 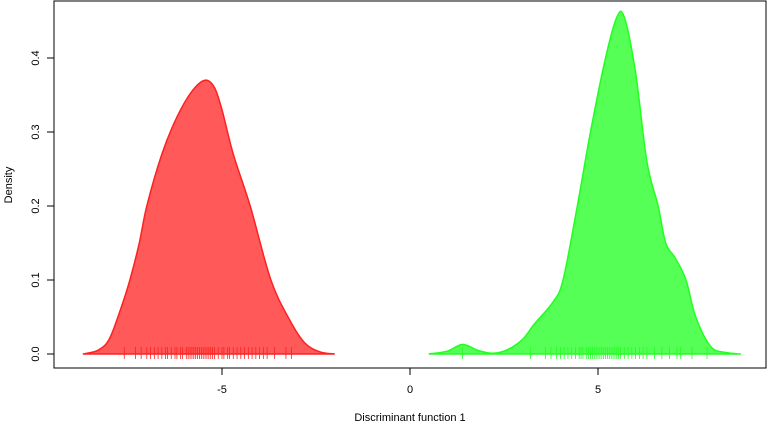 What do you see at coordinates (9, 184) in the screenshot?
I see `y-axis-label: Density` at bounding box center [9, 184].